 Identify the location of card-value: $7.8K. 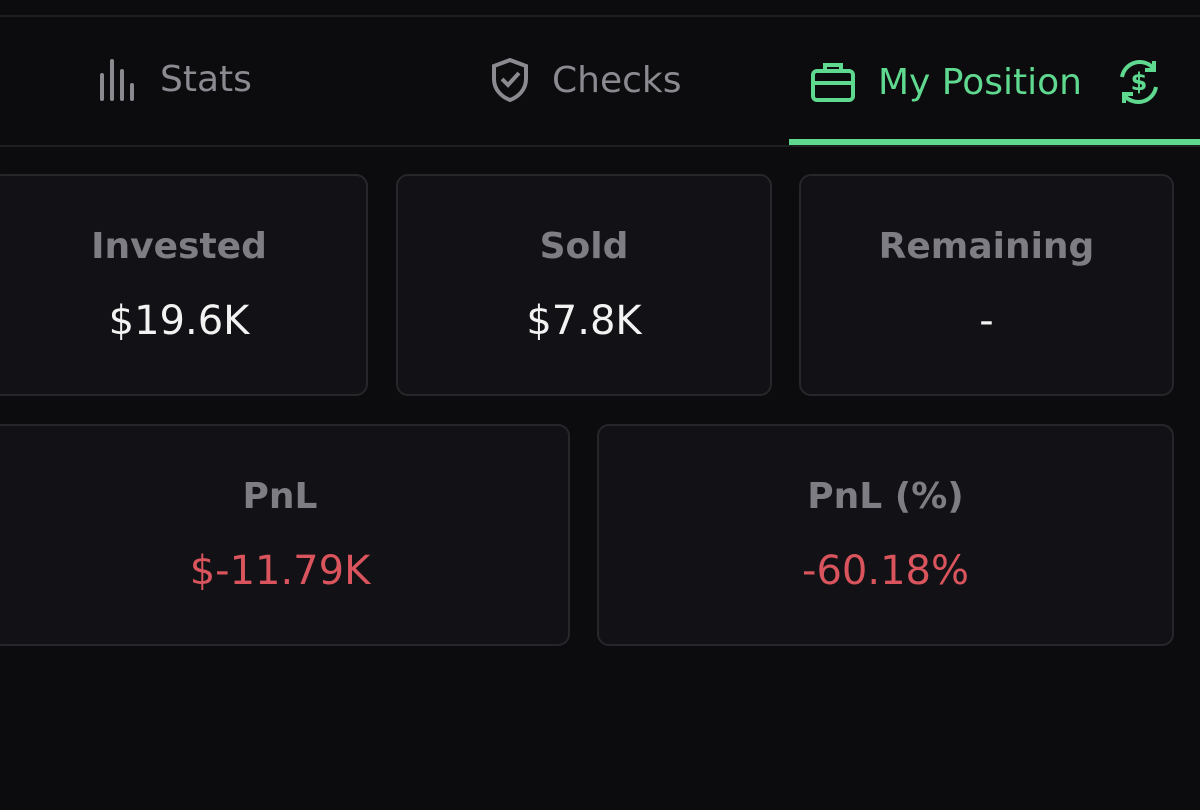
(584, 321).